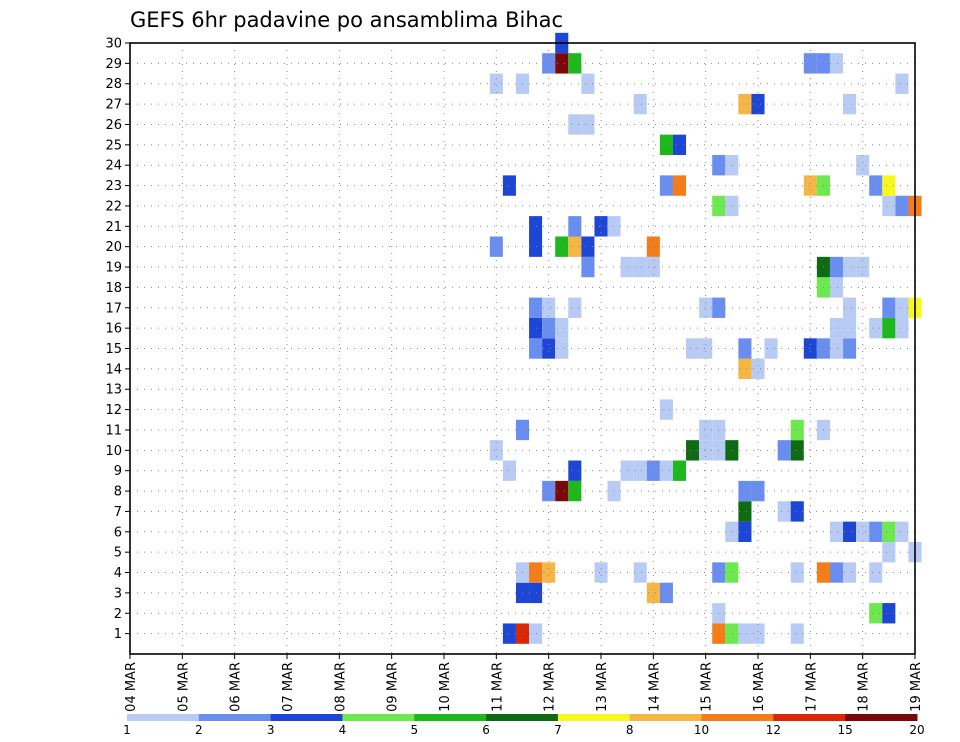 The width and height of the screenshot is (960, 742). Describe the element at coordinates (118, 573) in the screenshot. I see `y-tick-label: 4` at that location.